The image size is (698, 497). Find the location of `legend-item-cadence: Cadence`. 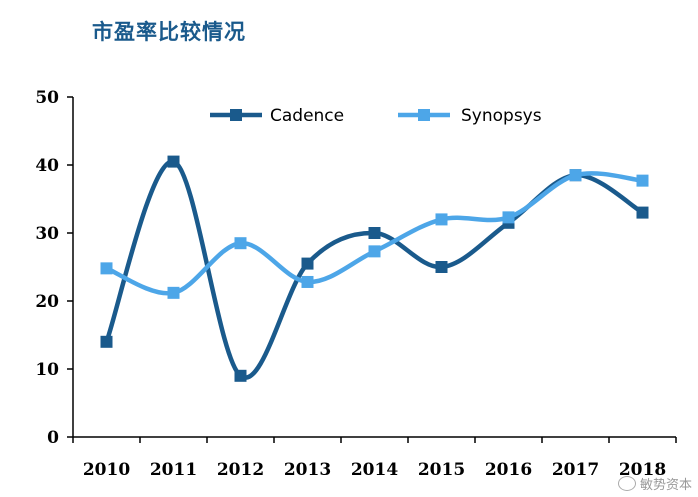

legend-item-cadence: Cadence is located at coordinates (277, 116).